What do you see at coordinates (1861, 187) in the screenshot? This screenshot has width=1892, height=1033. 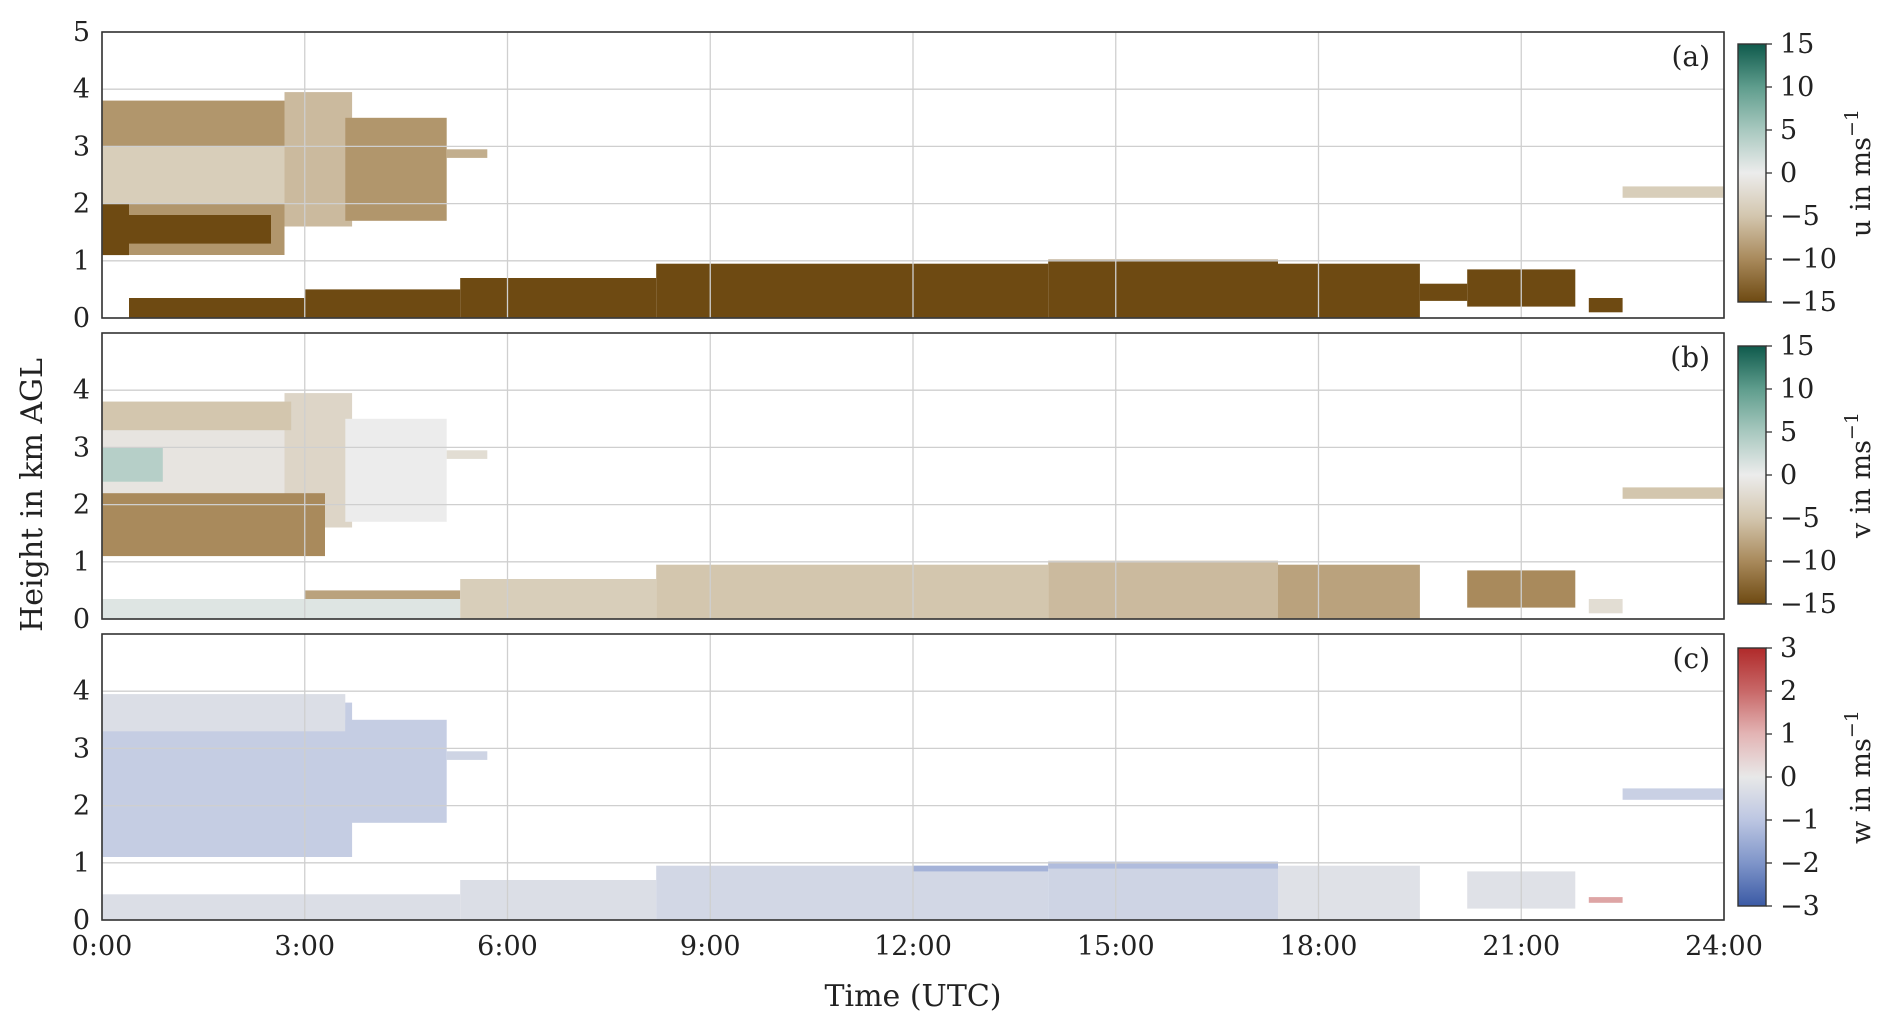 I see `colorbar-label-text: u in ms` at bounding box center [1861, 187].